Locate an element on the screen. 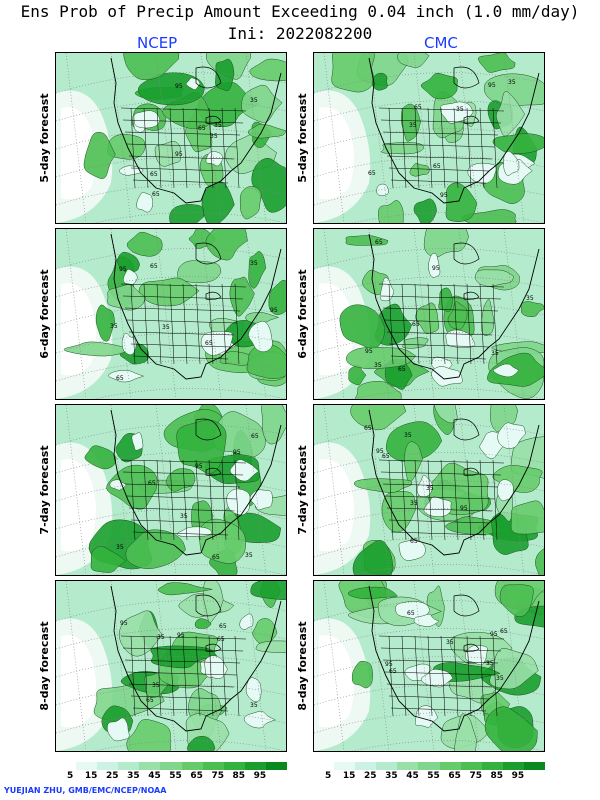  colorbar-cmc is located at coordinates (429, 766).